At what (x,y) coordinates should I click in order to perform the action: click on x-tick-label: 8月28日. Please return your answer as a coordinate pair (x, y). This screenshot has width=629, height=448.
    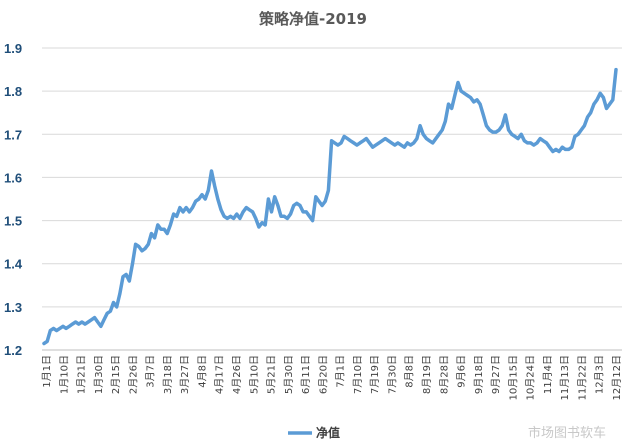
    Looking at the image, I should click on (444, 374).